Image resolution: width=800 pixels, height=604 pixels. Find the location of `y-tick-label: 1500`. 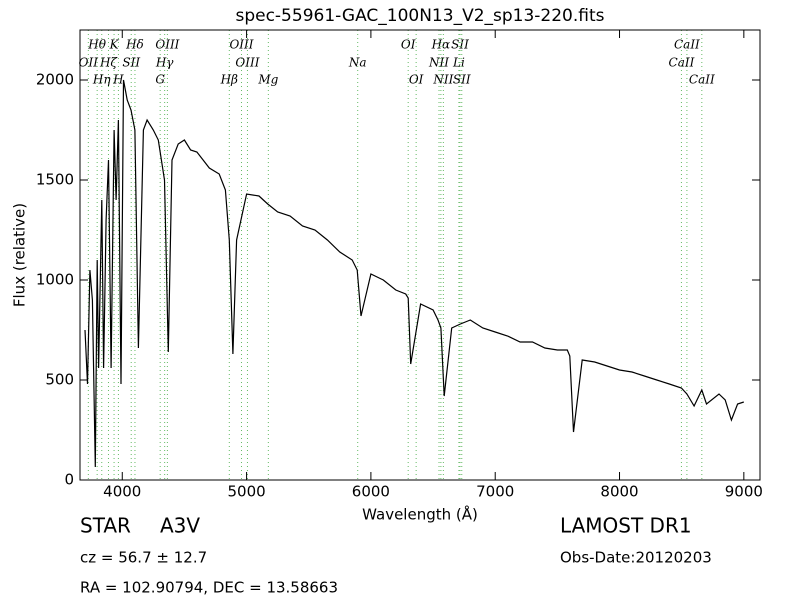

y-tick-label: 1500 is located at coordinates (55, 180).